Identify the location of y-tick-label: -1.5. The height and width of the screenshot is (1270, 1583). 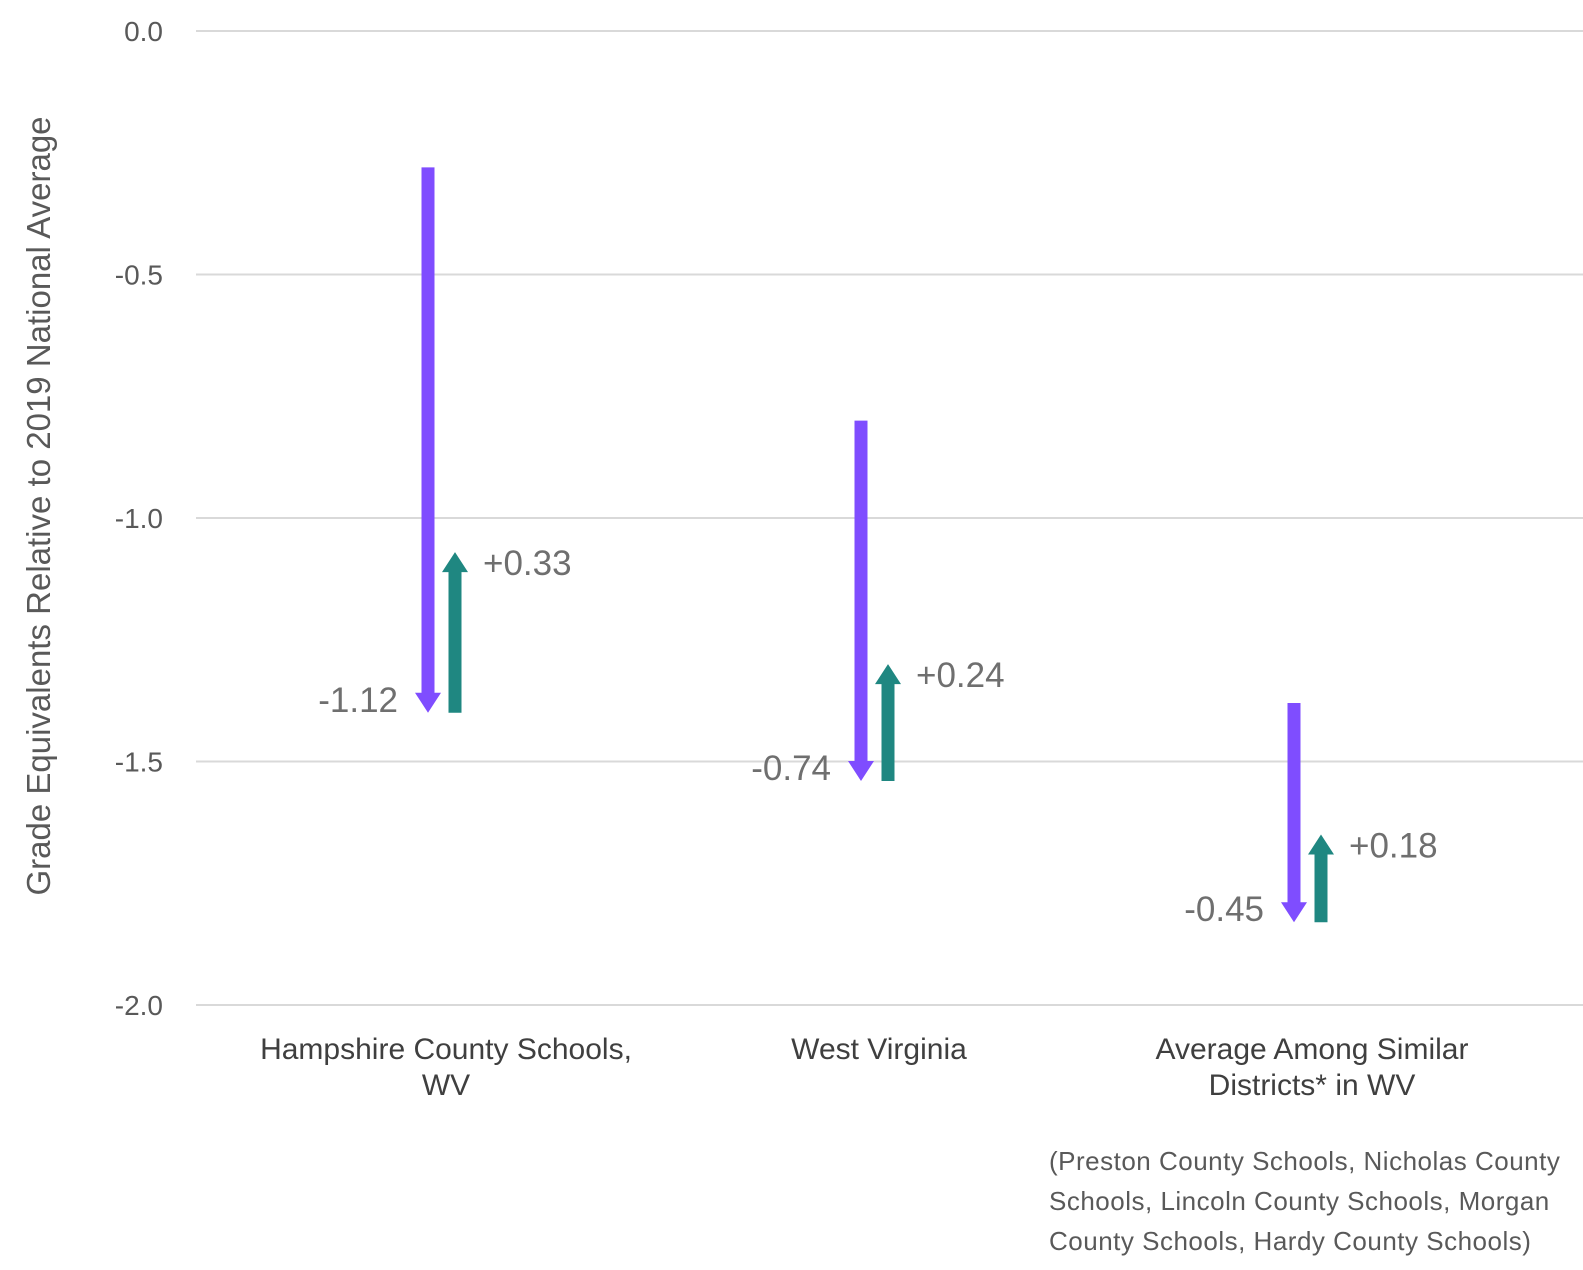
(139, 762).